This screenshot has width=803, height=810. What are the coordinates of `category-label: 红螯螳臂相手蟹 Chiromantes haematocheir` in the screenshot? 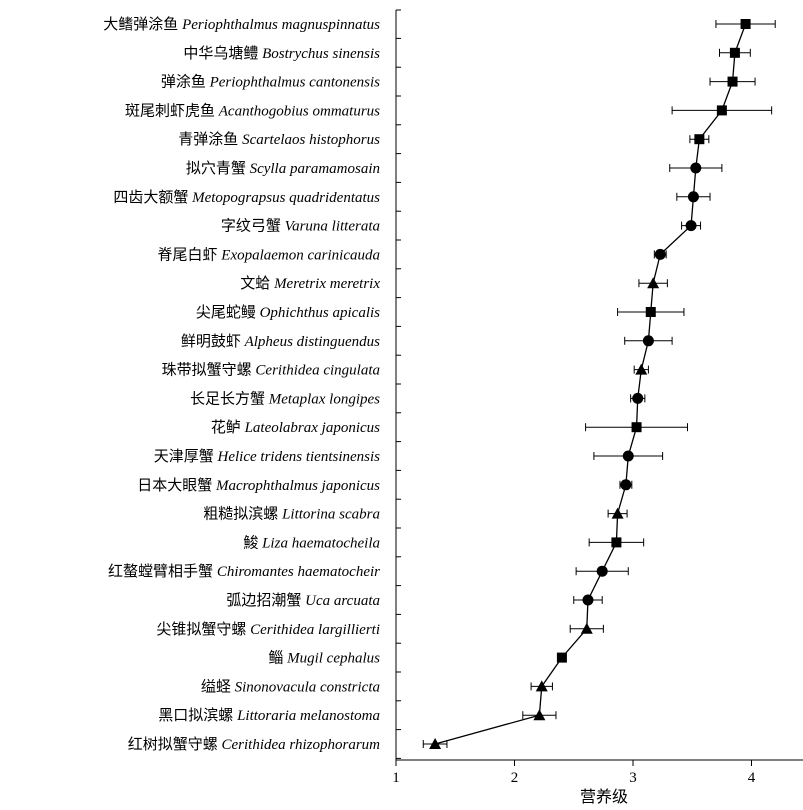 It's located at (244, 571).